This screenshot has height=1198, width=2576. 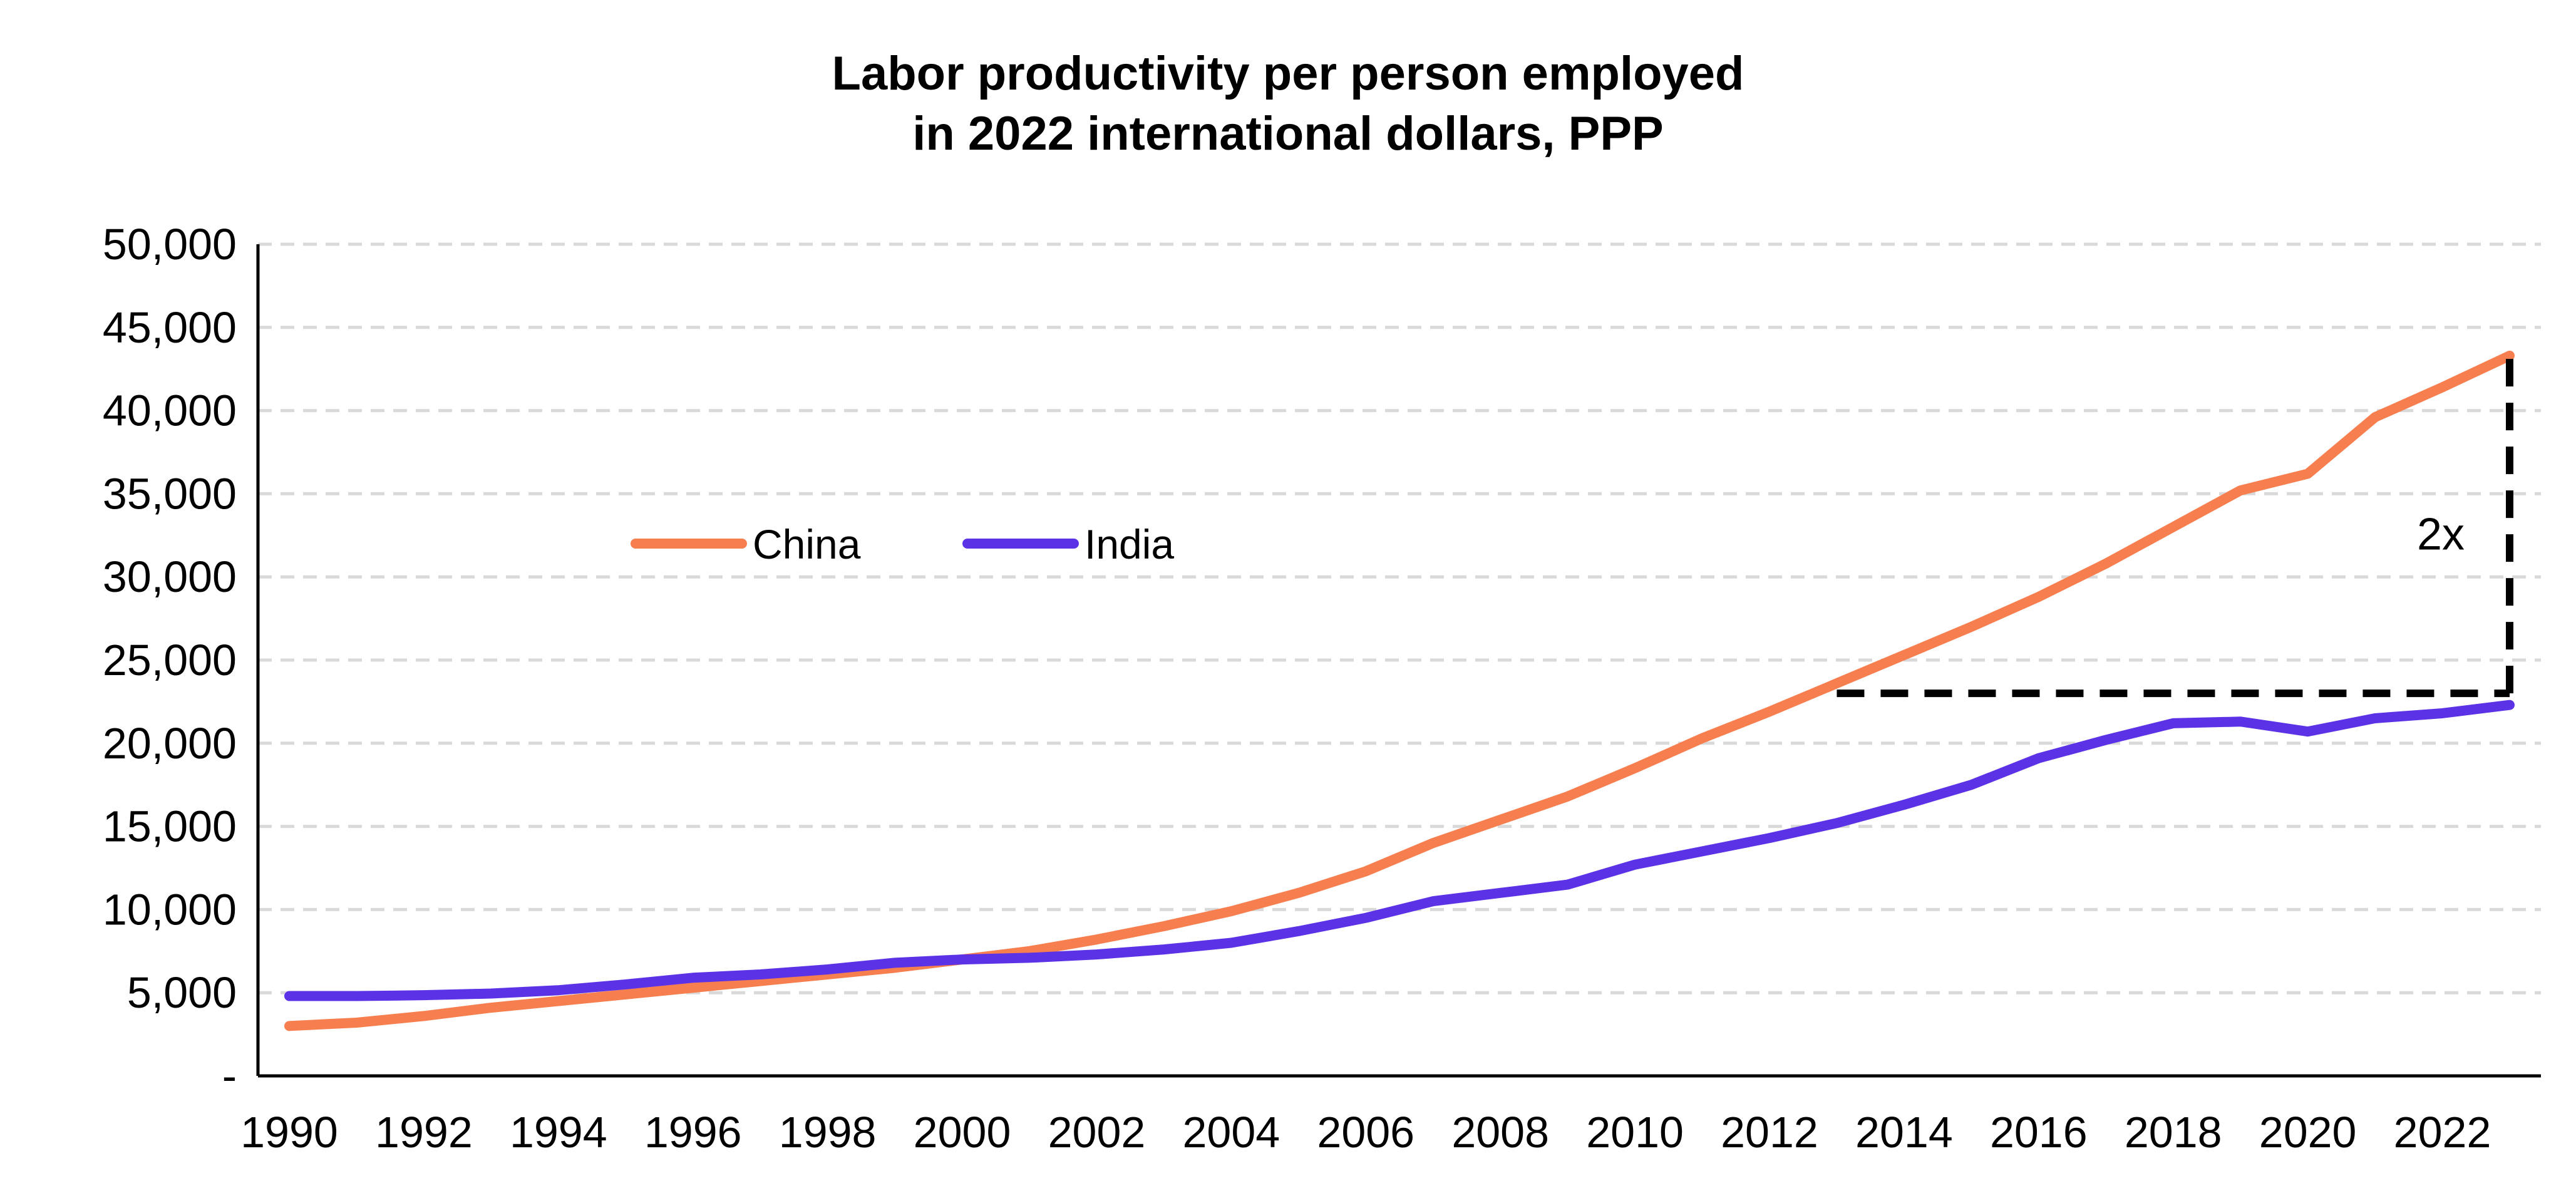 What do you see at coordinates (963, 1132) in the screenshot?
I see `x-tick-label: 2000` at bounding box center [963, 1132].